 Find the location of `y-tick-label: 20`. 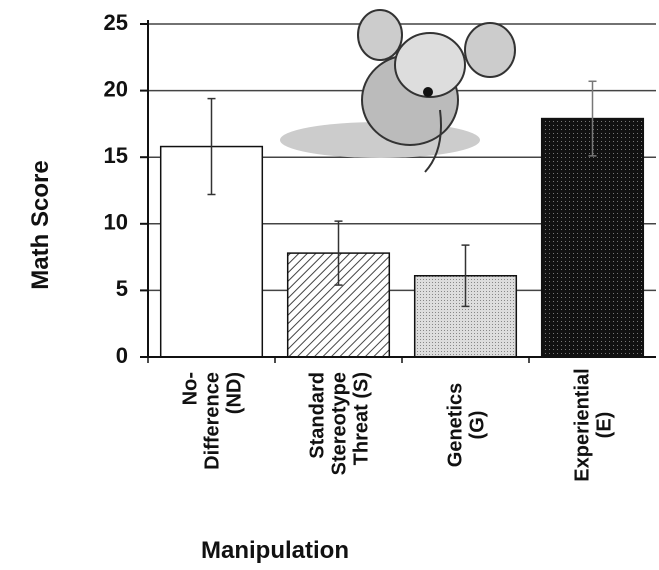

y-tick-label: 20 is located at coordinates (116, 88).